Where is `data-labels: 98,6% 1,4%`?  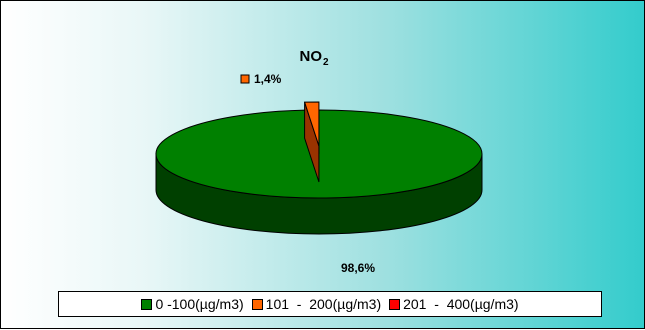
data-labels: 98,6% 1,4% is located at coordinates (307, 173).